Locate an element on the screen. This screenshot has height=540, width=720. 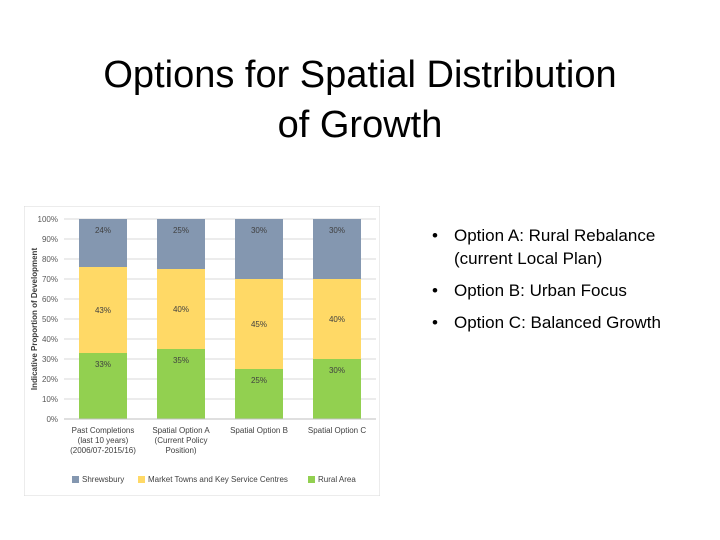
bullet-text: Option A: Rural Rebalance is located at coordinates (555, 235).